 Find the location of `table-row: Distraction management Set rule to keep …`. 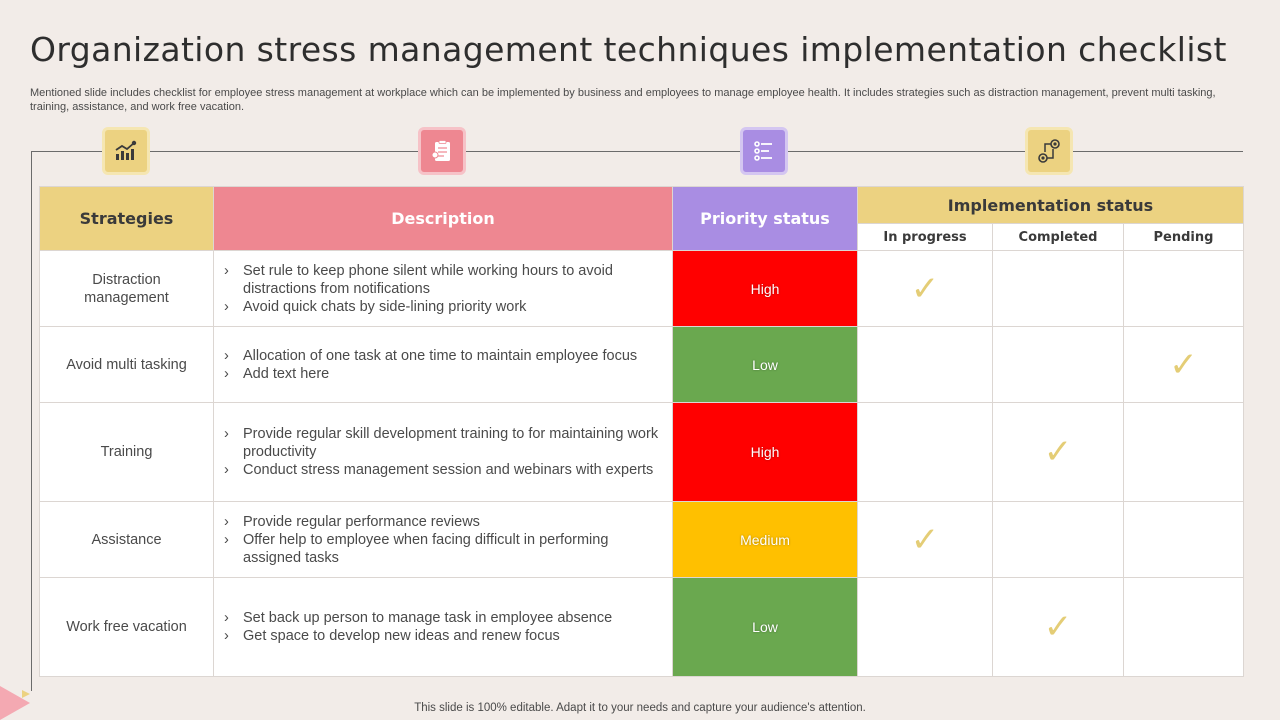

table-row: Distraction management Set rule to keep … is located at coordinates (641, 288).